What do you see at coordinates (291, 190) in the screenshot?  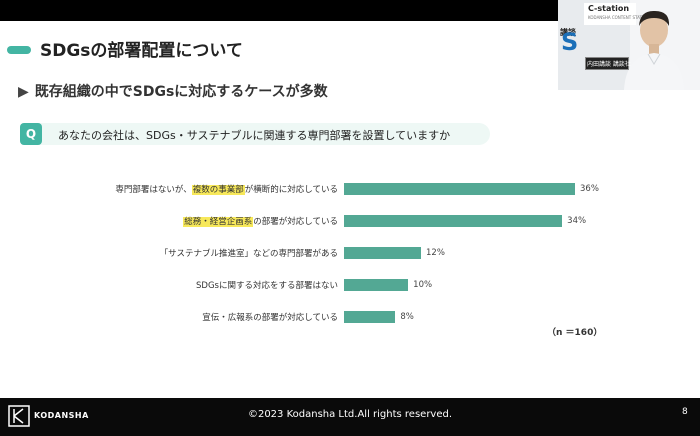 I see `bar-label-text: が横断的に対応している` at bounding box center [291, 190].